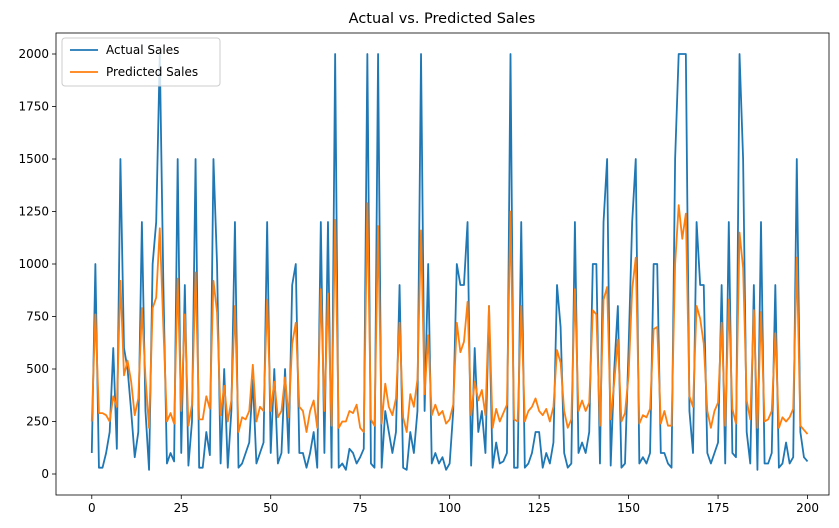 Image resolution: width=839 pixels, height=528 pixels. I want to click on x-tick-label: 75, so click(360, 508).